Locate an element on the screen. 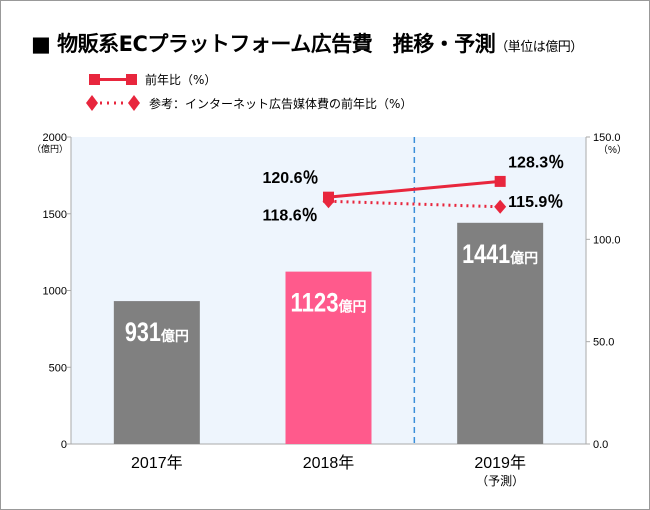 This screenshot has width=650, height=510. left-tick-label: 1000 is located at coordinates (55, 292).